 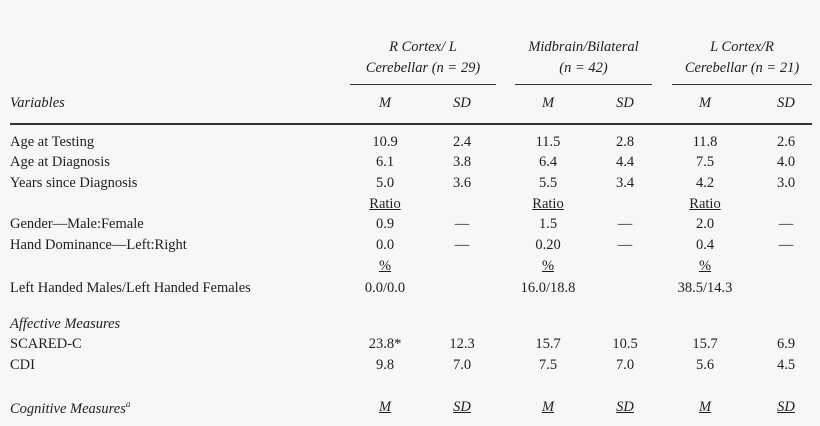 What do you see at coordinates (786, 344) in the screenshot?
I see `table-cell: 6.9` at bounding box center [786, 344].